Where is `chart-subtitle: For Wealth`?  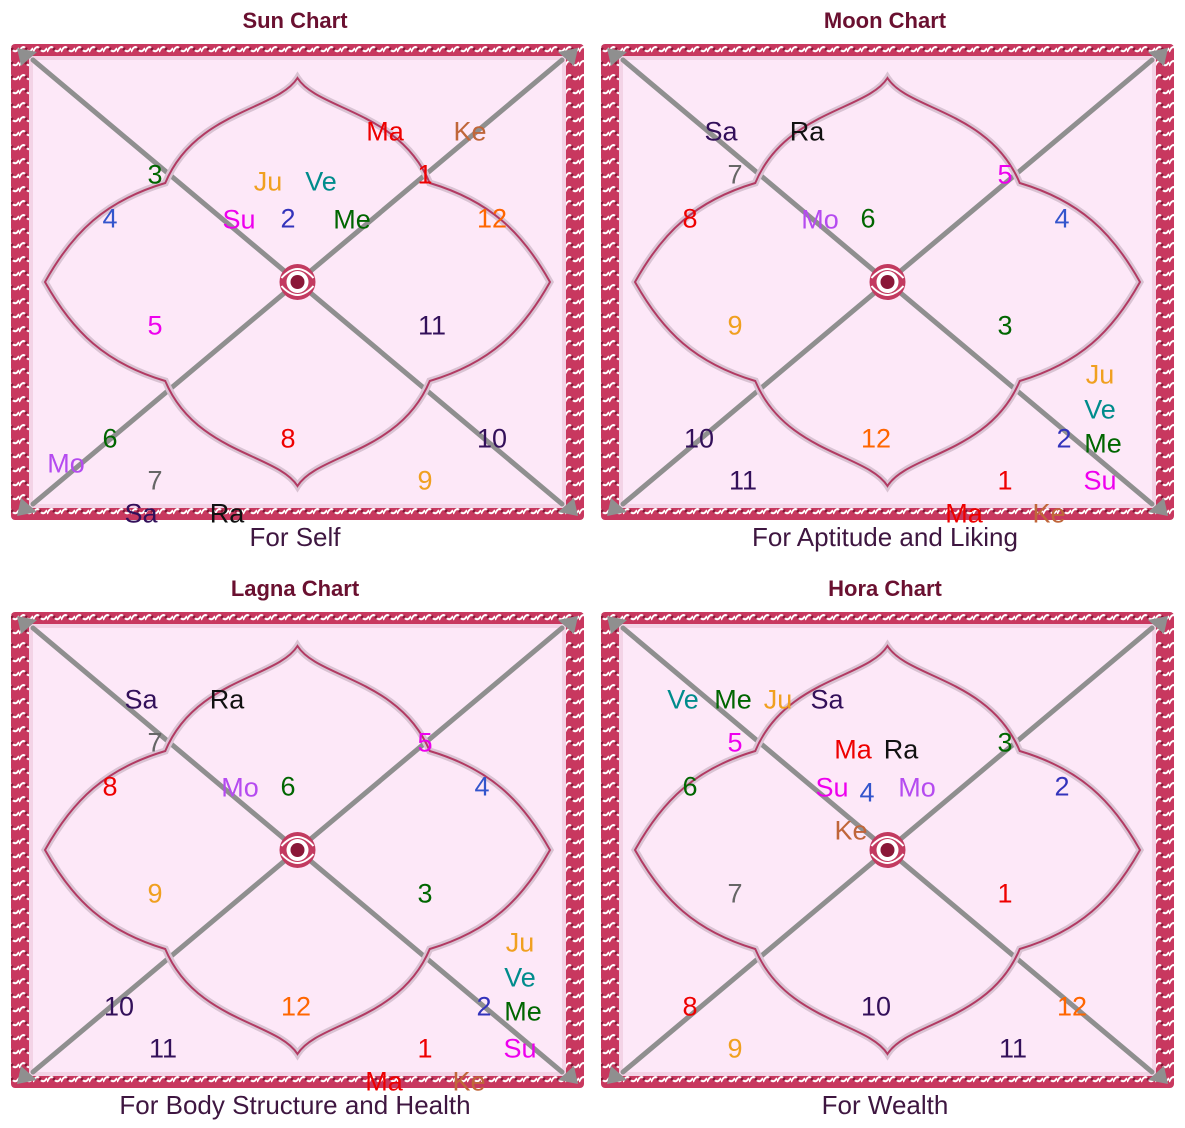
chart-subtitle: For Wealth is located at coordinates (885, 1105).